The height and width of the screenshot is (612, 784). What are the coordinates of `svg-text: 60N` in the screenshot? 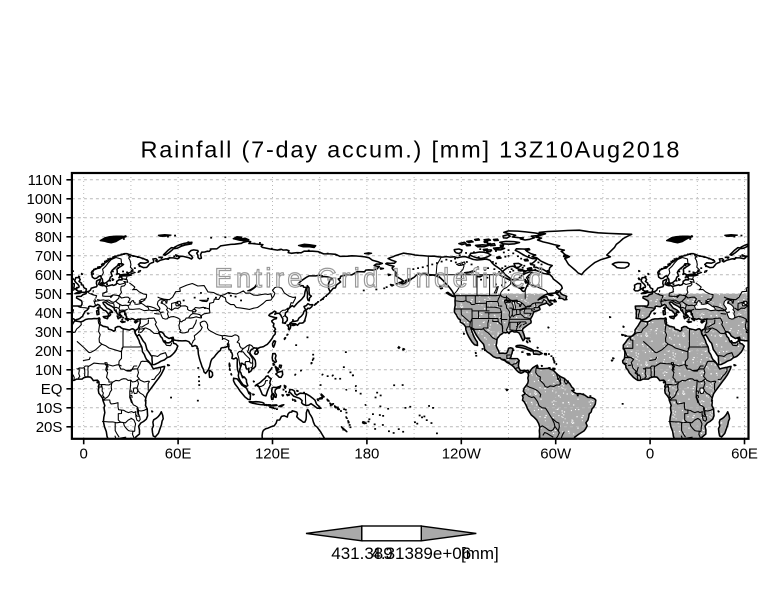 It's located at (49, 275).